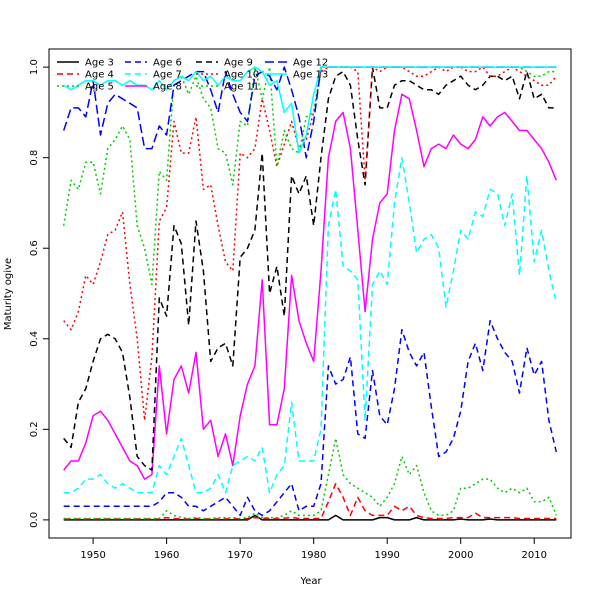 Image resolution: width=600 pixels, height=600 pixels. What do you see at coordinates (238, 63) in the screenshot?
I see `legend-label: Age 9` at bounding box center [238, 63].